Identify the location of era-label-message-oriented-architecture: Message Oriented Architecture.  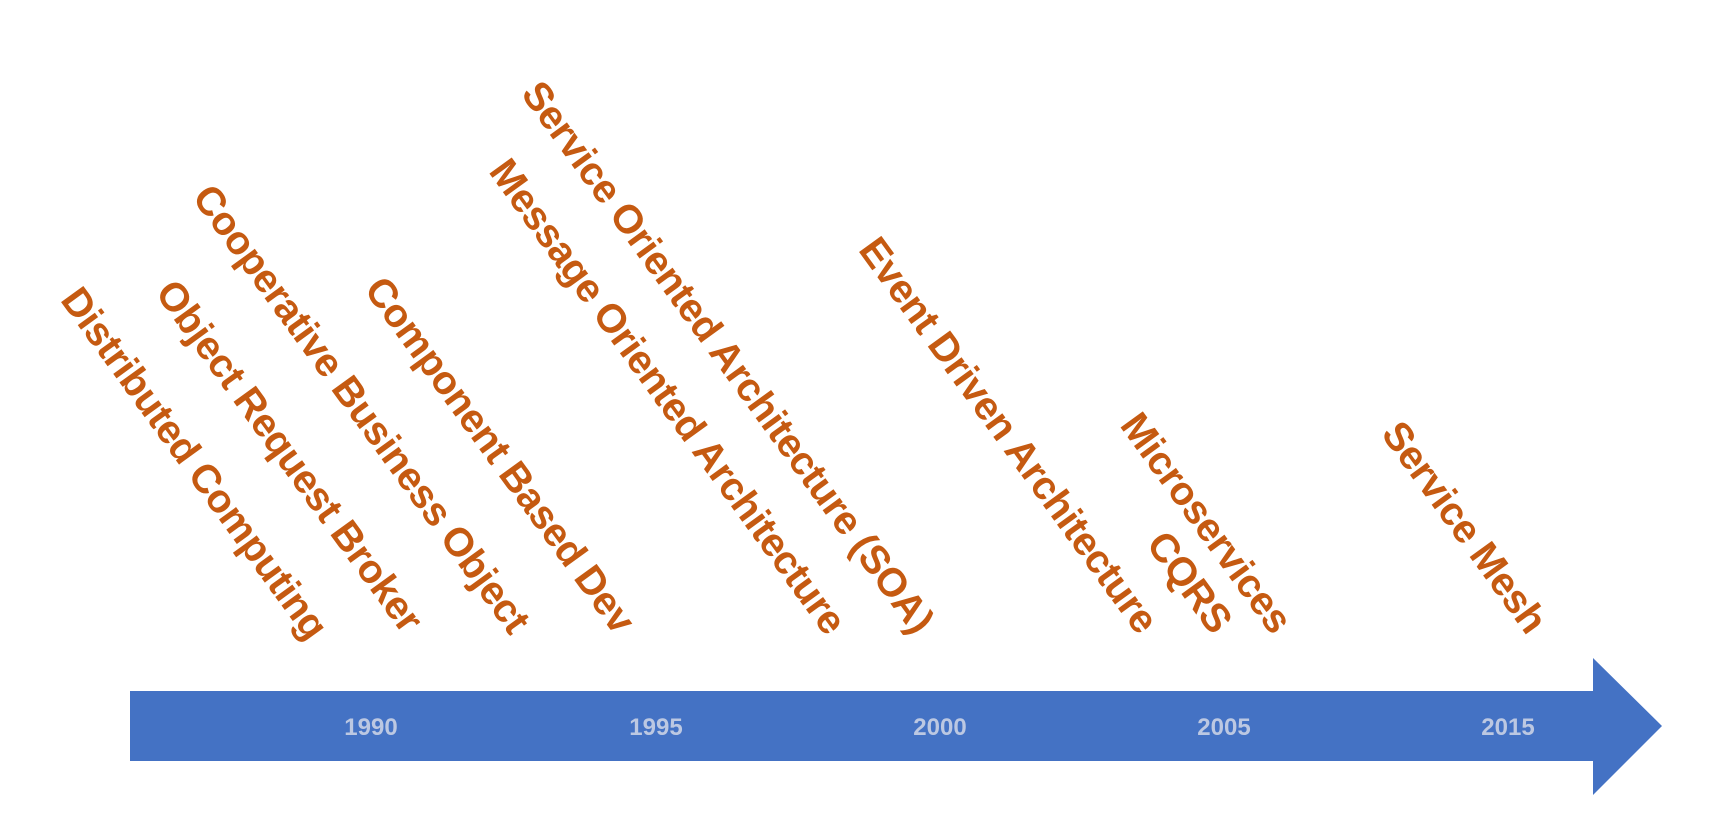
(668, 396).